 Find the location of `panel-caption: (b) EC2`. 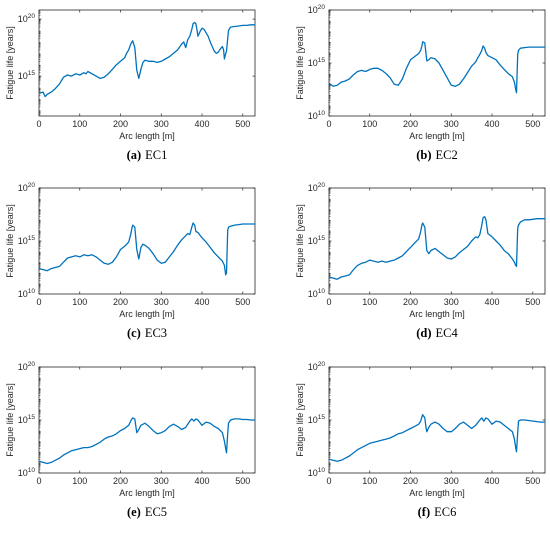

panel-caption: (b) EC2 is located at coordinates (437, 155).